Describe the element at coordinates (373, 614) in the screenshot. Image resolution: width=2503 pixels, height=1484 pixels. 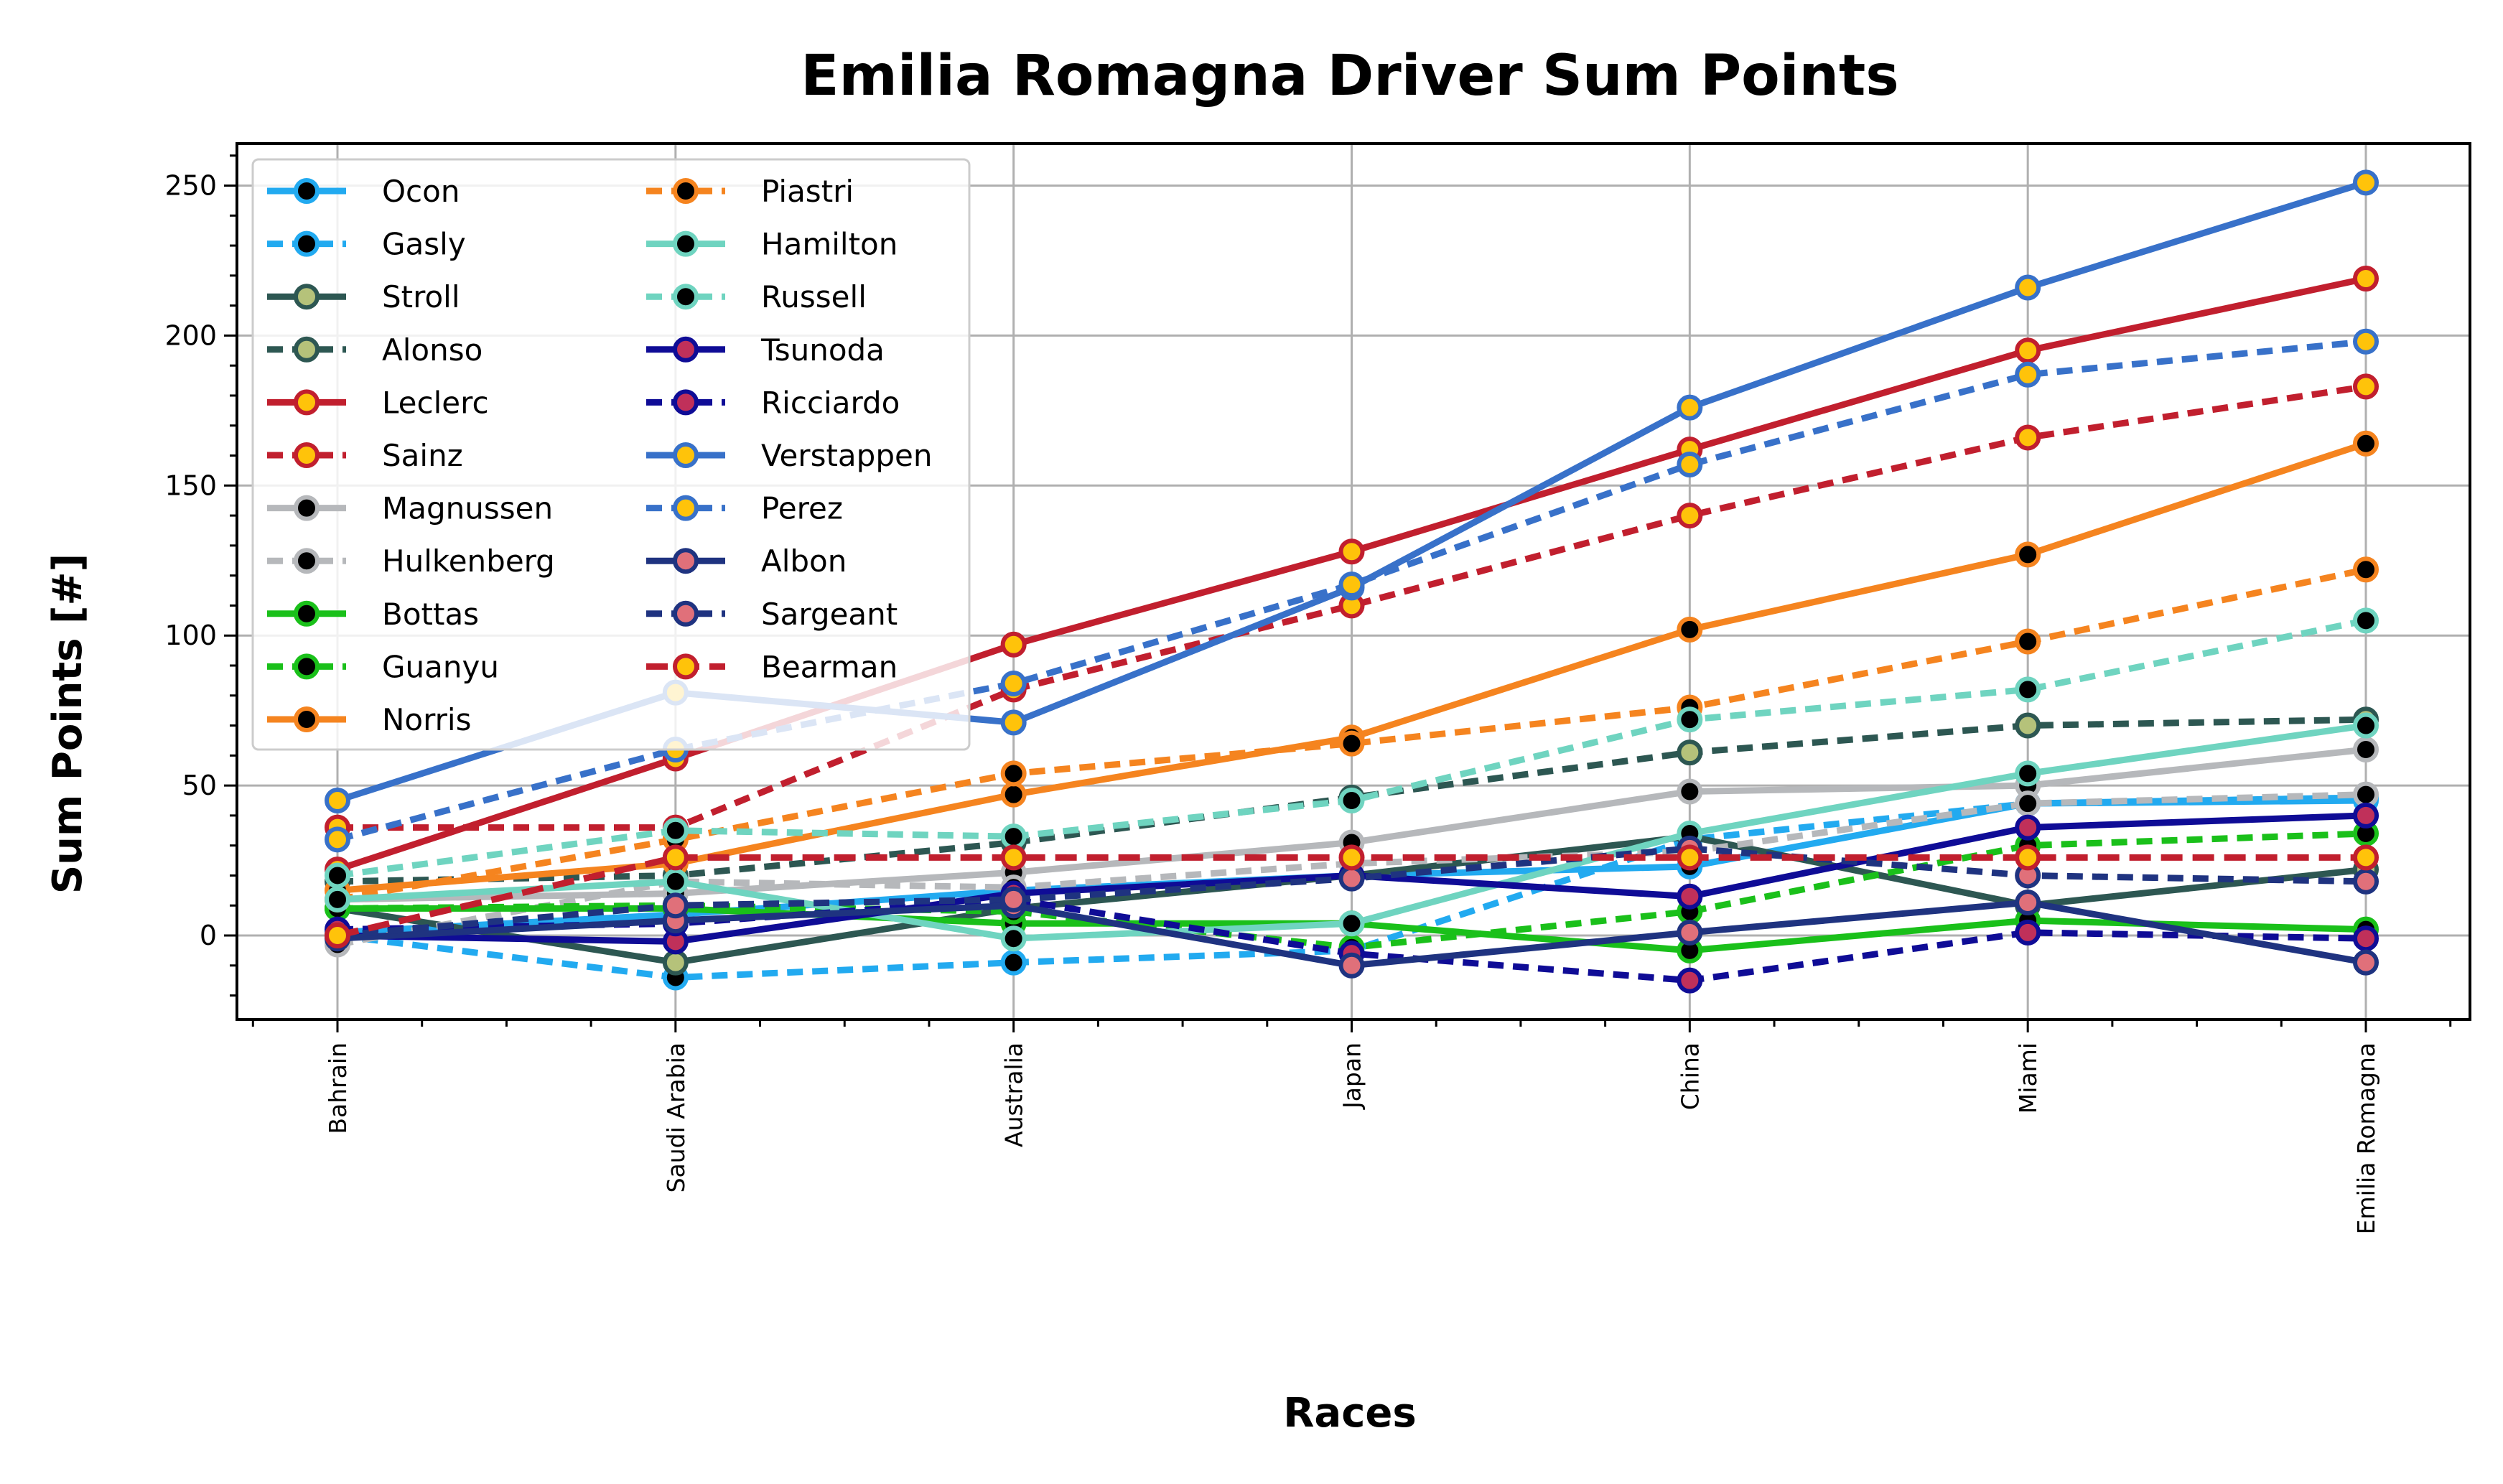
I see `legend-entry: Bottas` at that location.